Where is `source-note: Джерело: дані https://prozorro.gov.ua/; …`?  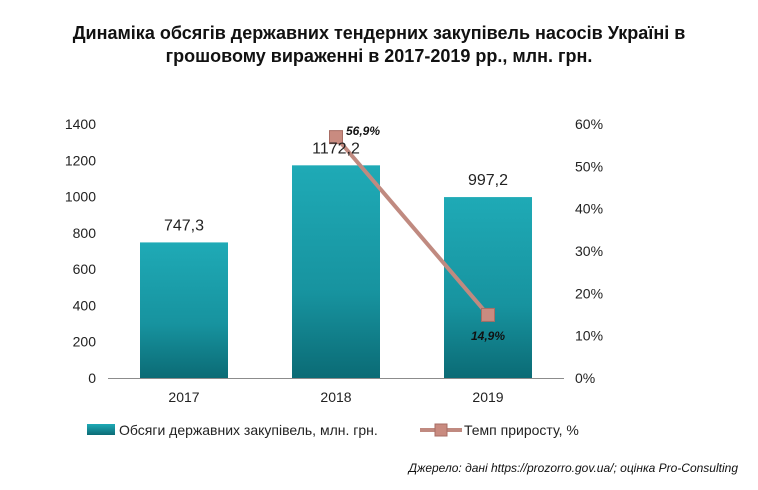
source-note: Джерело: дані https://prozorro.gov.ua/; … is located at coordinates (573, 468).